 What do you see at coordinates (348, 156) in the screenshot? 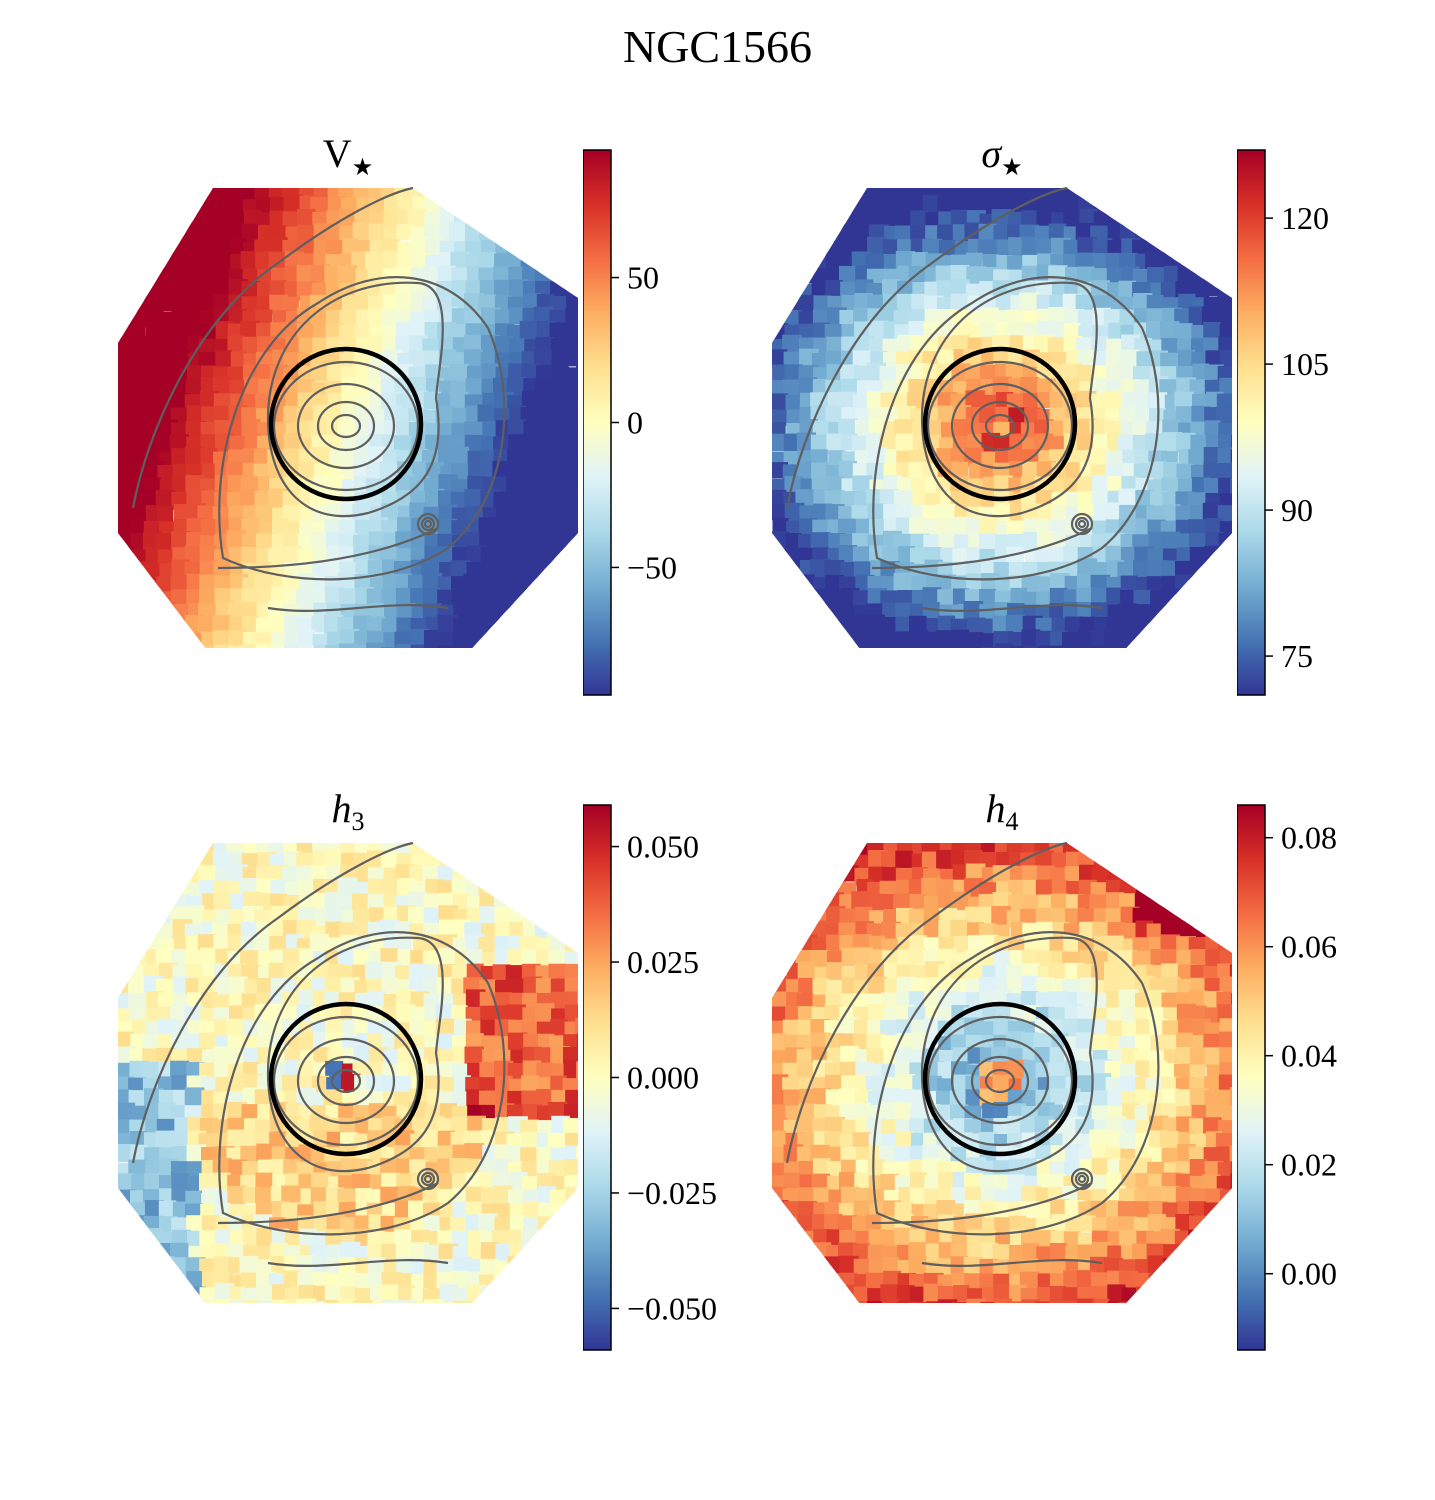
I see `panel-title-vstar: V★` at bounding box center [348, 156].